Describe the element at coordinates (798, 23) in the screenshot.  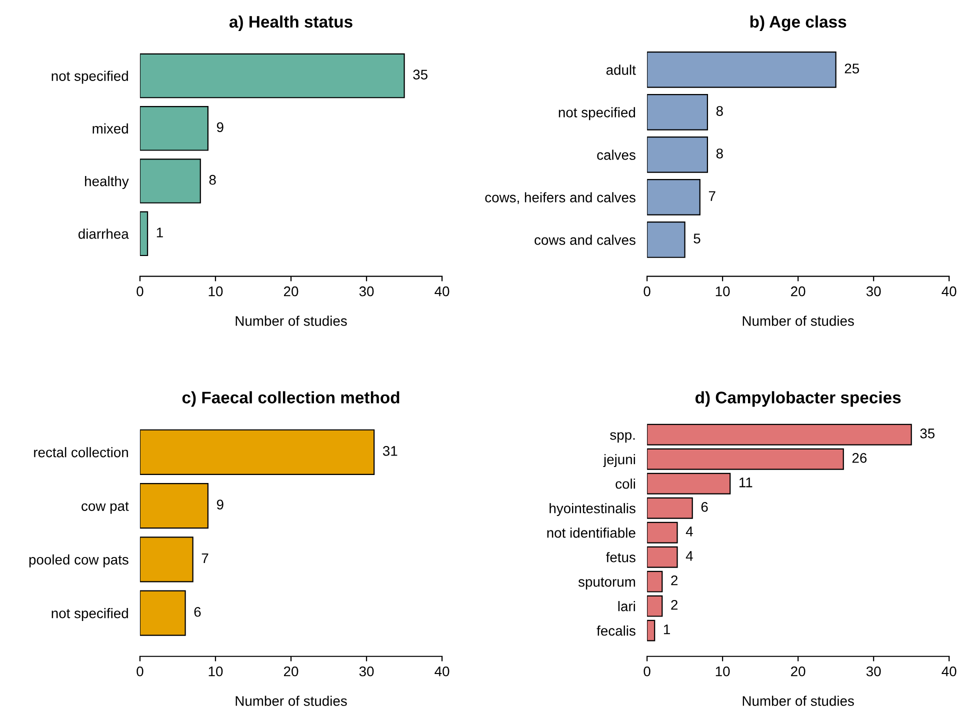
I see `chart-title: b) Age class` at that location.